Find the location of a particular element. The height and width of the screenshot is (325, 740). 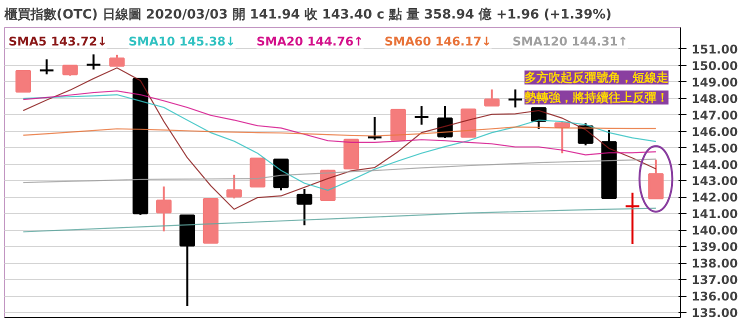

y-tick-label: 151.00 is located at coordinates (715, 49).